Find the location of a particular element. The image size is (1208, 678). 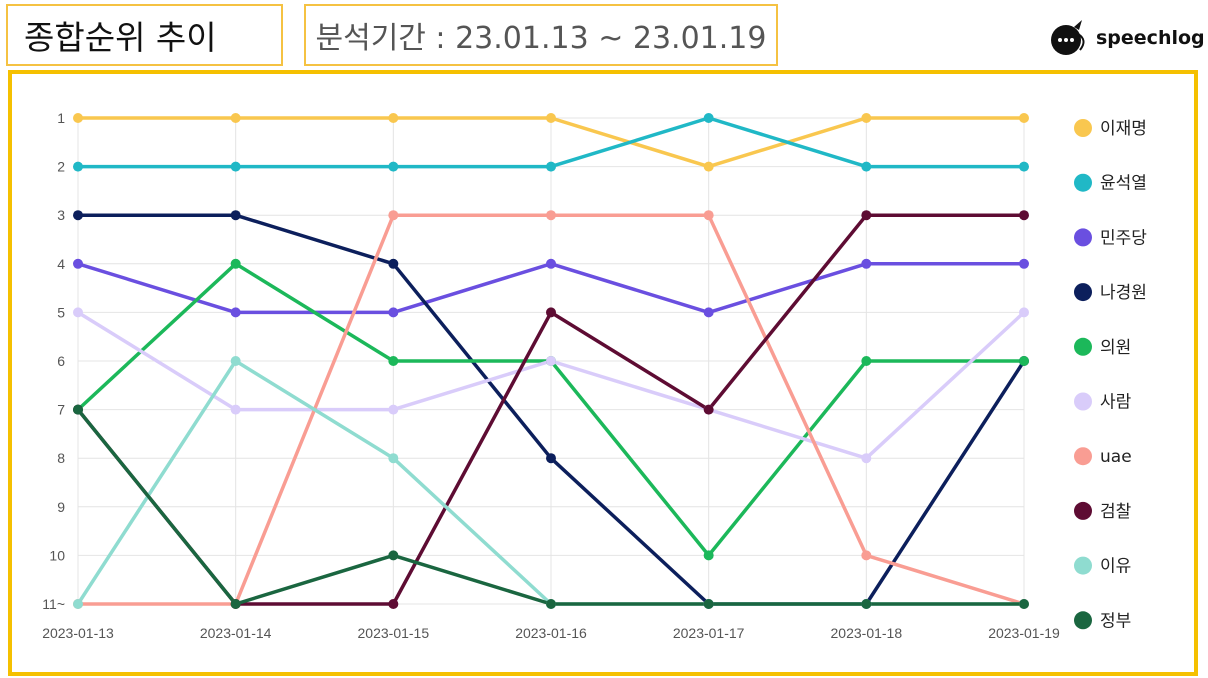

legend-label: 이유 is located at coordinates (1115, 567).